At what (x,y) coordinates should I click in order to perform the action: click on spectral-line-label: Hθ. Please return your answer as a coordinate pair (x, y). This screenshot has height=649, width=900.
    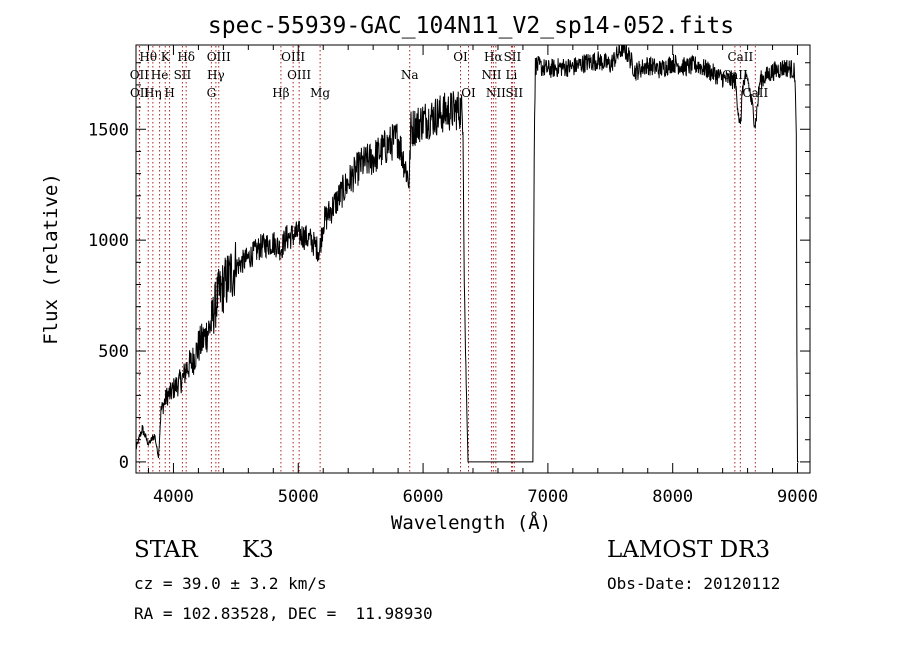
    Looking at the image, I should click on (148, 57).